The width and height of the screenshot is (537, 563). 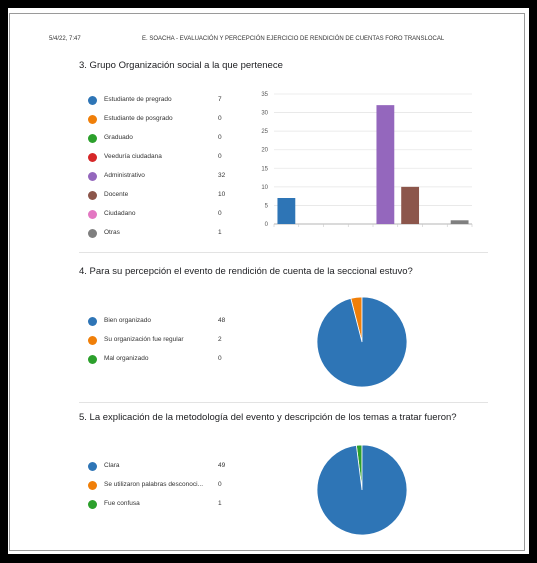 What do you see at coordinates (168, 322) in the screenshot?
I see `legend-item: Bien organizado 48` at bounding box center [168, 322].